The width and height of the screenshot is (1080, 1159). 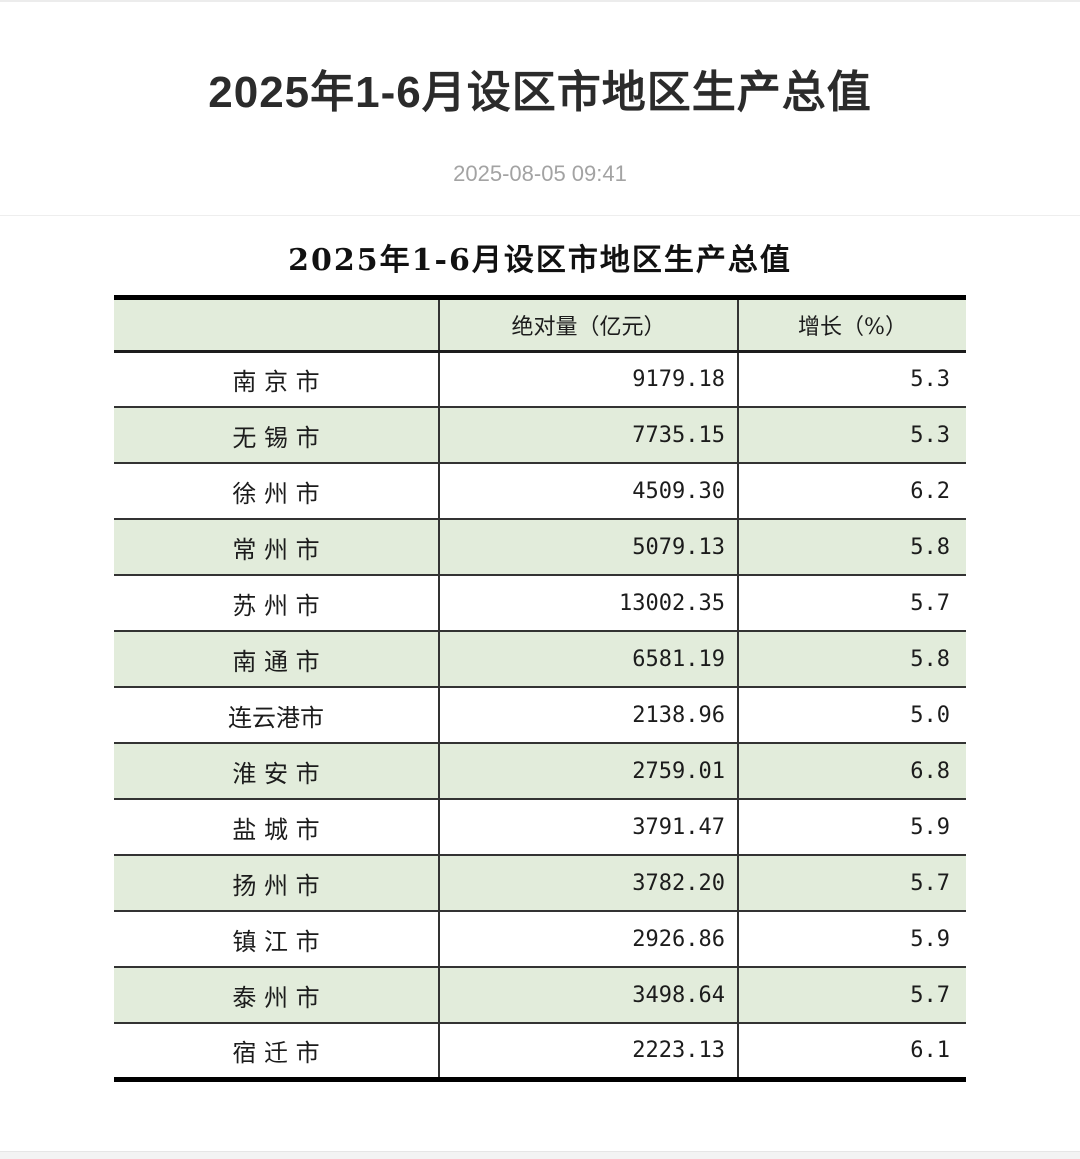 I want to click on growth-value-cell: 6.1, so click(x=852, y=1051).